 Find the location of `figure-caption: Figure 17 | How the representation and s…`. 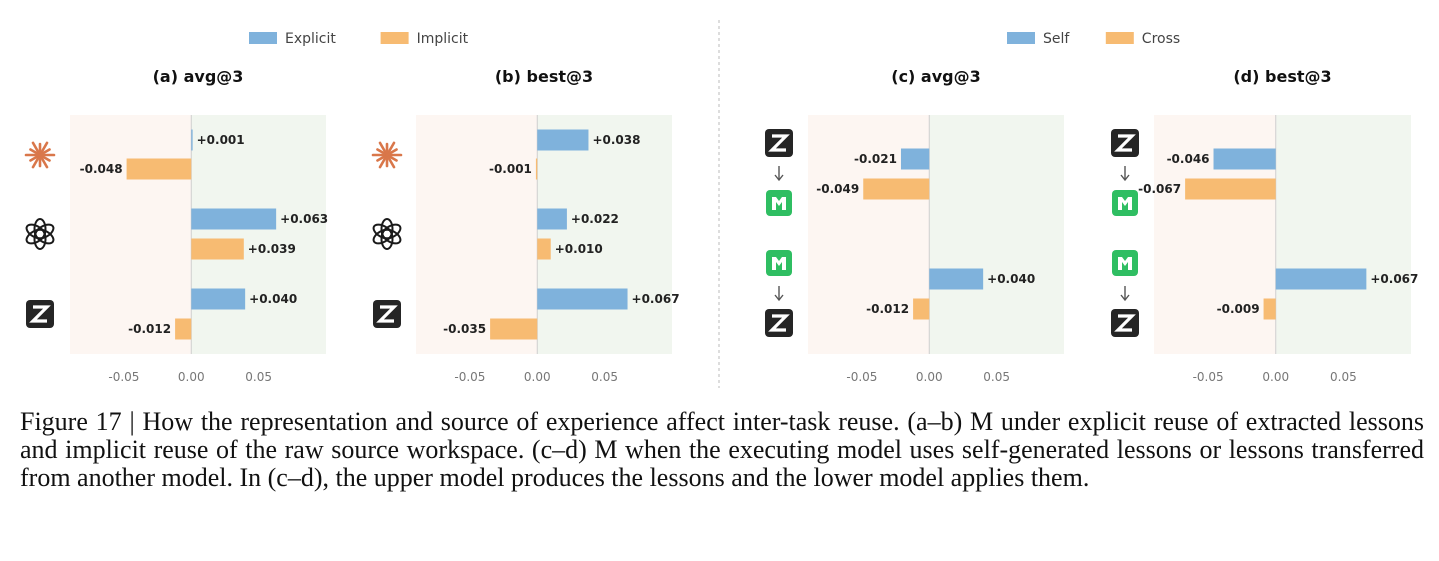

figure-caption: Figure 17 | How the representation and s… is located at coordinates (722, 449).